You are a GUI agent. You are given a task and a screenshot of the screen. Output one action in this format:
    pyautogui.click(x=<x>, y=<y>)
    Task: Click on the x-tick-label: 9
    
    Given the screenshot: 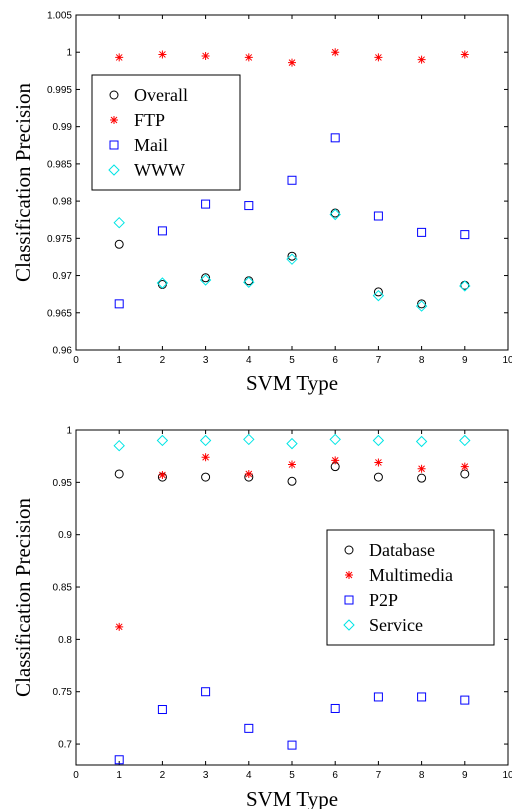 What is the action you would take?
    pyautogui.click(x=465, y=775)
    